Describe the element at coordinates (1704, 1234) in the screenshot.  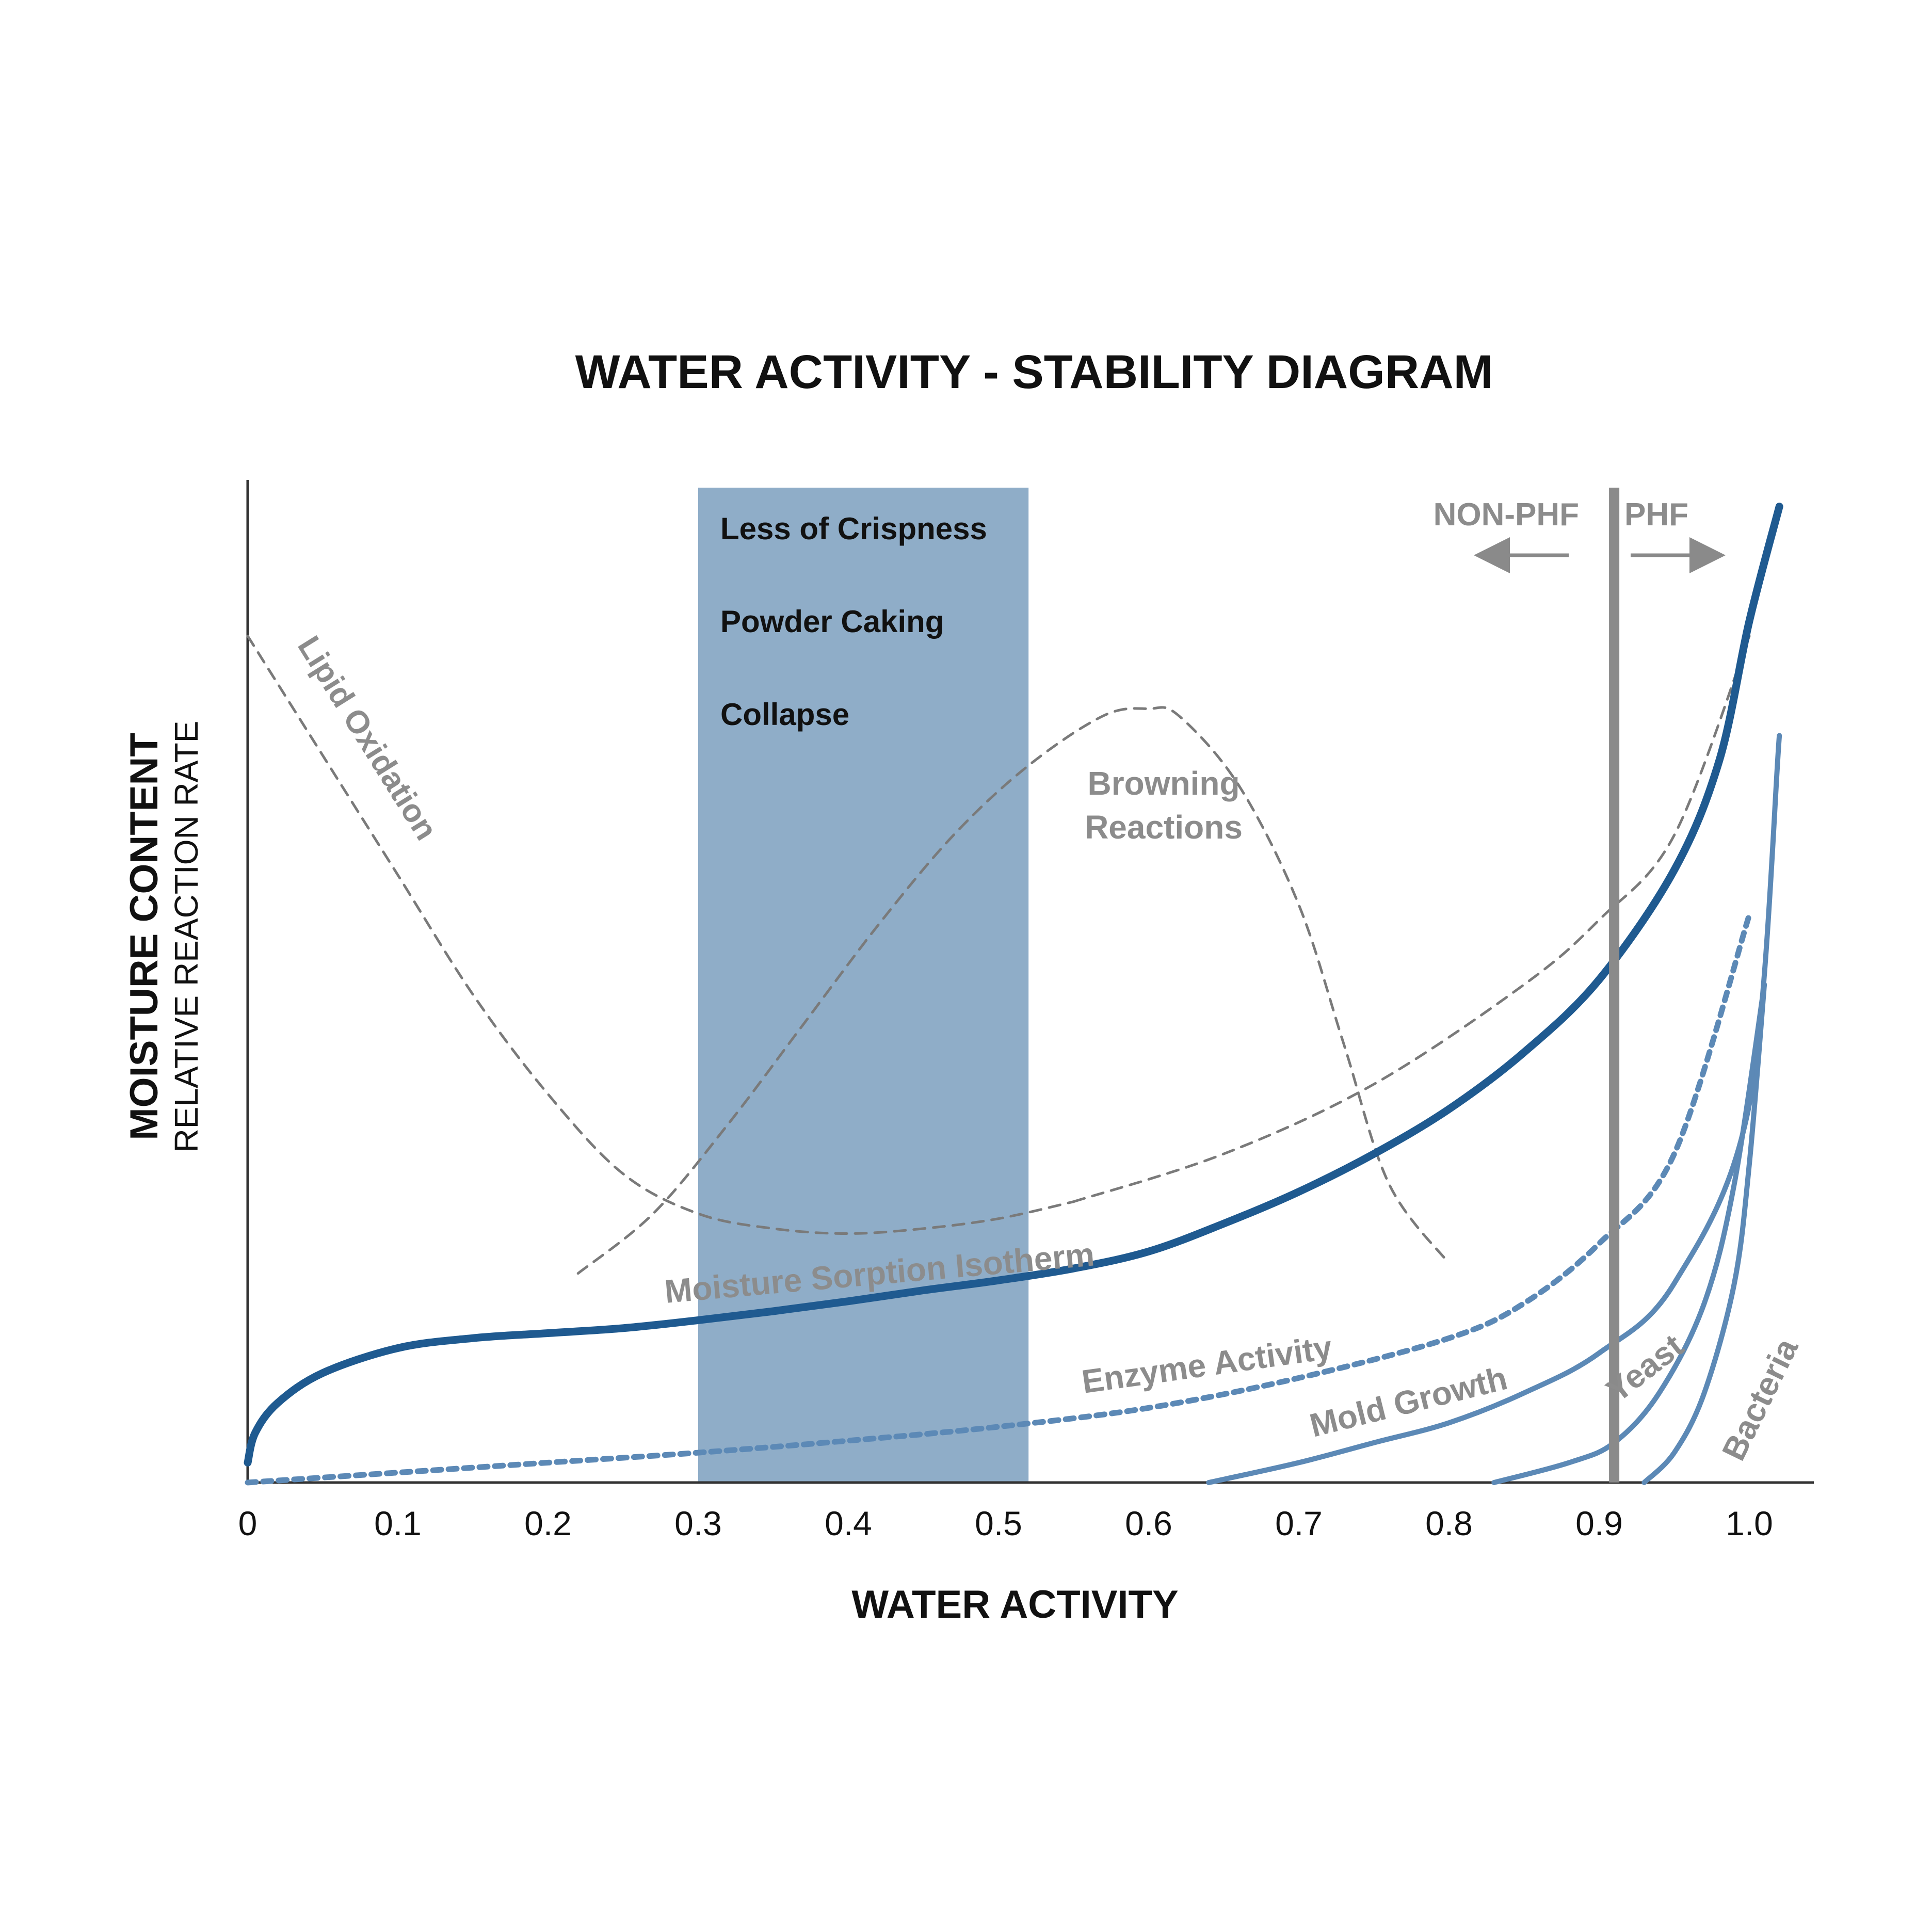
I see `bacteria-line` at that location.